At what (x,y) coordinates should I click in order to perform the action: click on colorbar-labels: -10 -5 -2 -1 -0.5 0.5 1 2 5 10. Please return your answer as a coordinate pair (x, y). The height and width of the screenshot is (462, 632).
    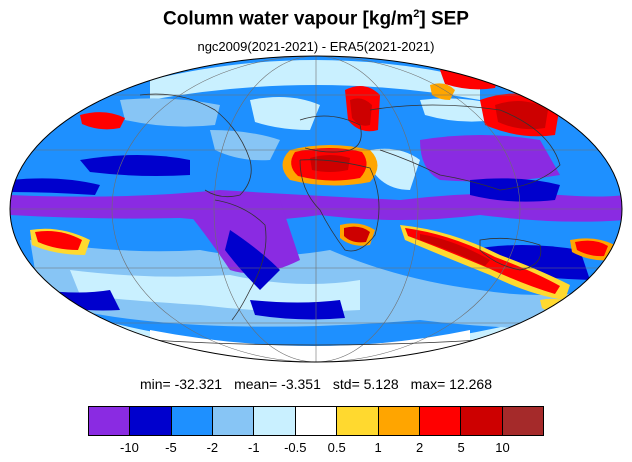
    Looking at the image, I should click on (316, 449).